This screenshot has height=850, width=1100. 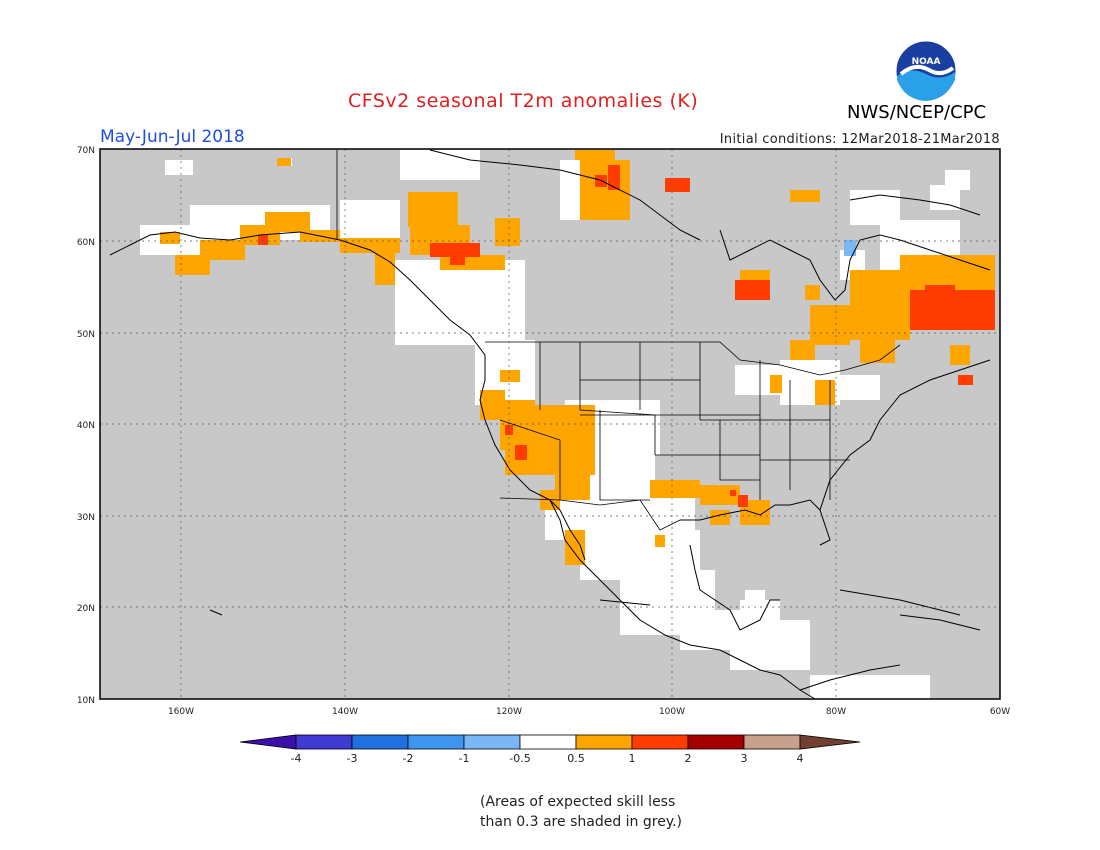 What do you see at coordinates (523, 101) in the screenshot?
I see `chart-title: CFSv2 seasonal T2m anomalies (K)` at bounding box center [523, 101].